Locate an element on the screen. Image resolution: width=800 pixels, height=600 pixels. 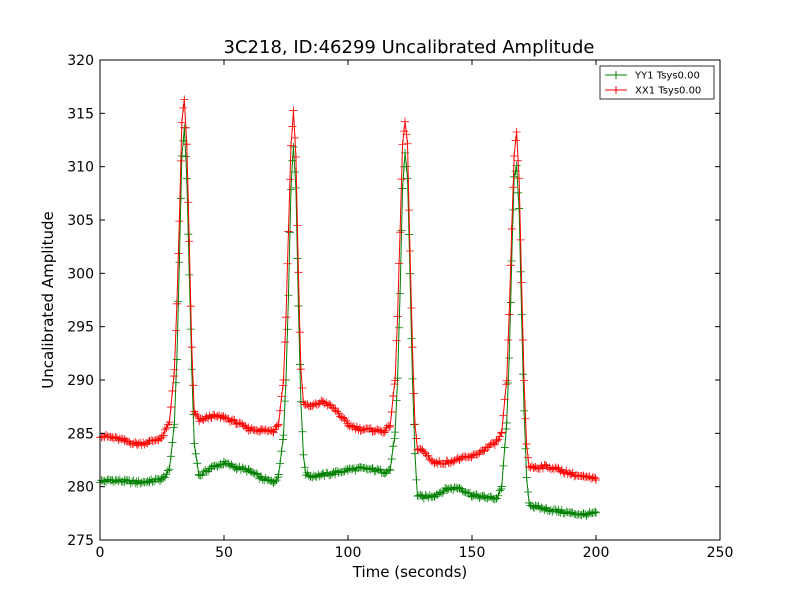
y-tick-label: 290 is located at coordinates (80, 381).